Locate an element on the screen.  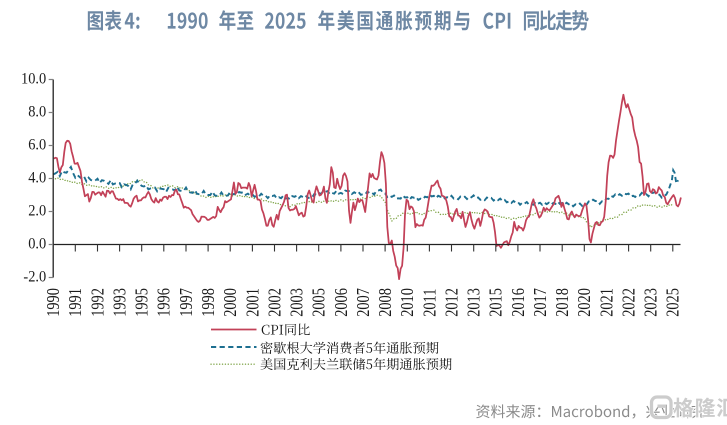
svg-text: 0.0 is located at coordinates (37, 244).